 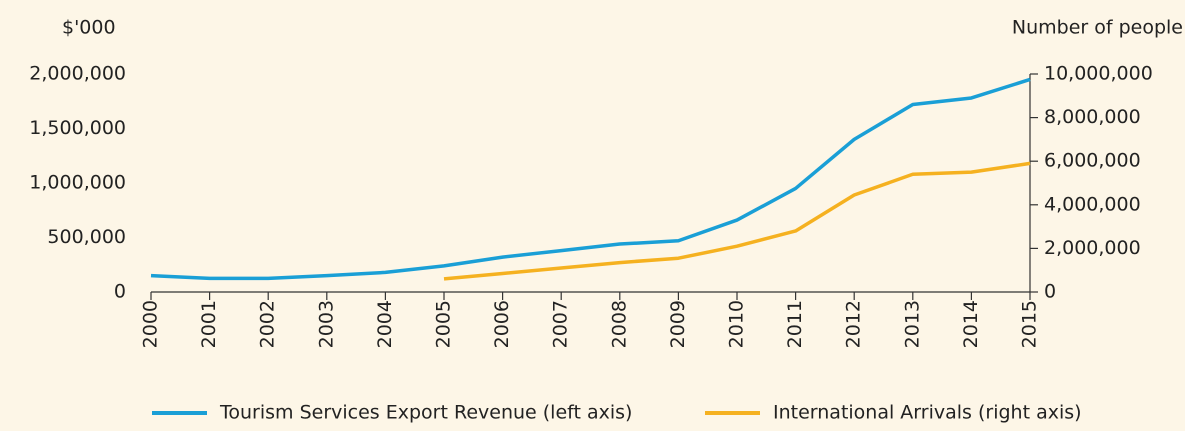 What do you see at coordinates (209, 324) in the screenshot?
I see `x-tick-label: 2001` at bounding box center [209, 324].